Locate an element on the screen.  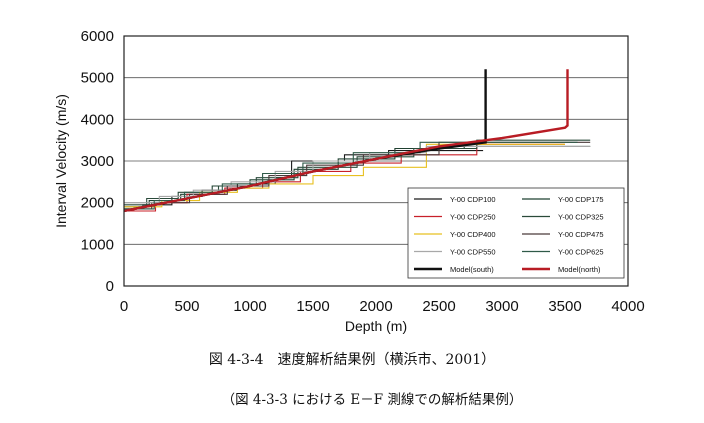
legend-label: Y-00 CDP175 is located at coordinates (581, 199).